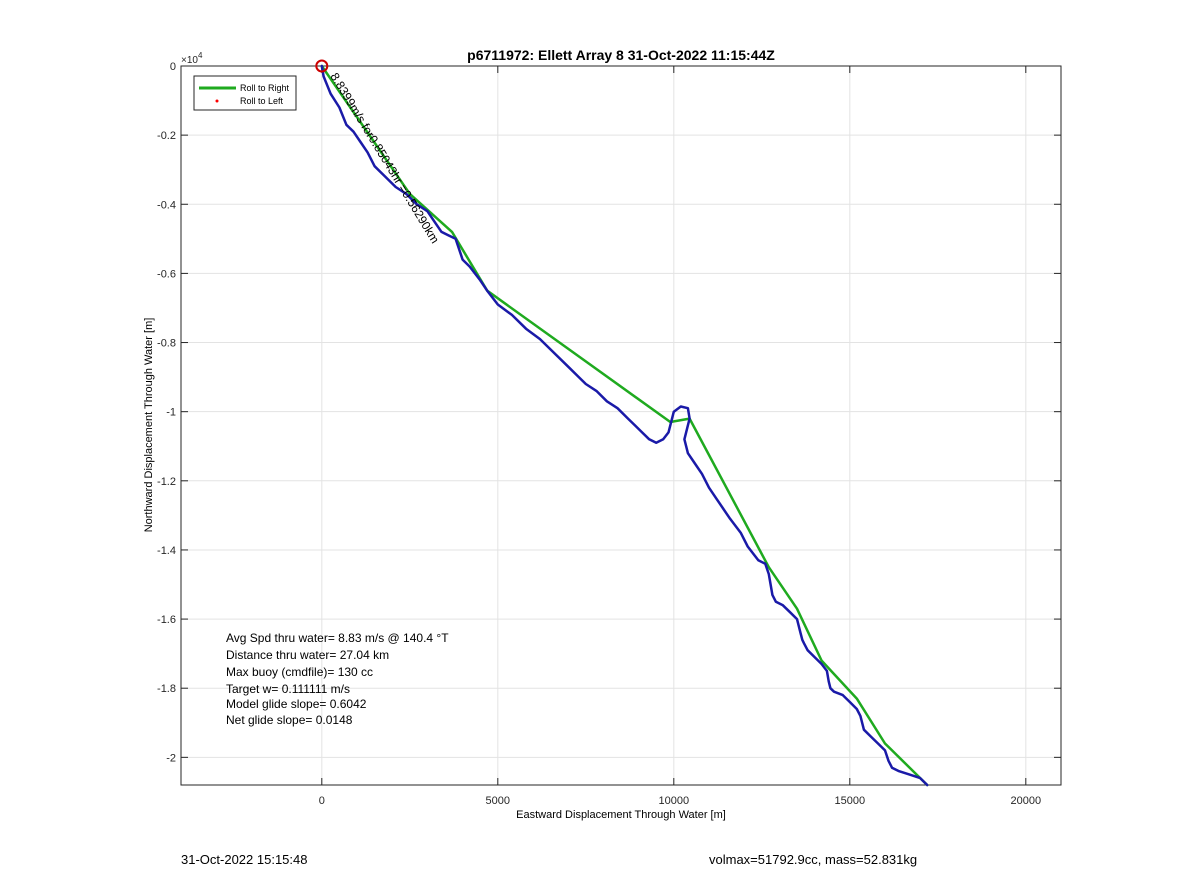  What do you see at coordinates (217, 101) in the screenshot?
I see `legend-dot-roll-left` at bounding box center [217, 101].